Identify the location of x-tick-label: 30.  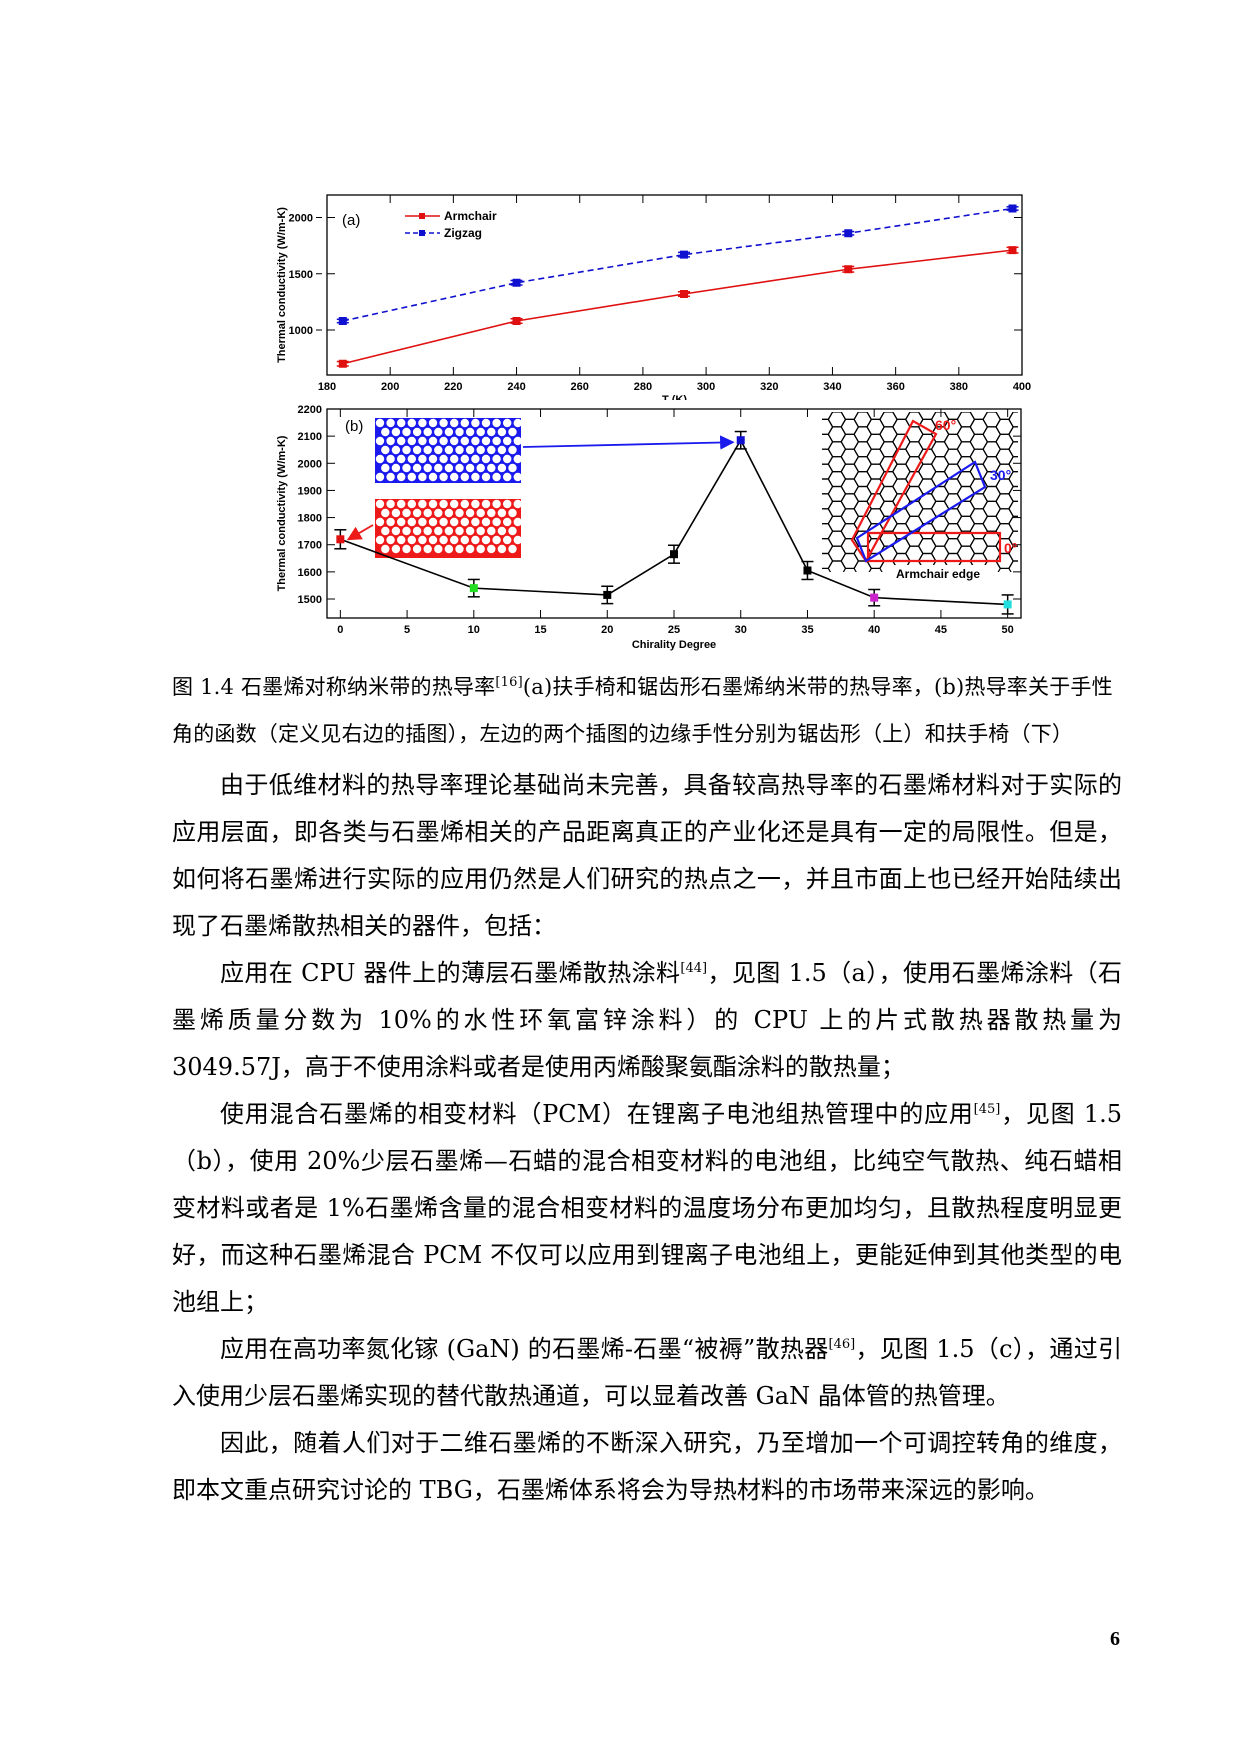
(741, 630).